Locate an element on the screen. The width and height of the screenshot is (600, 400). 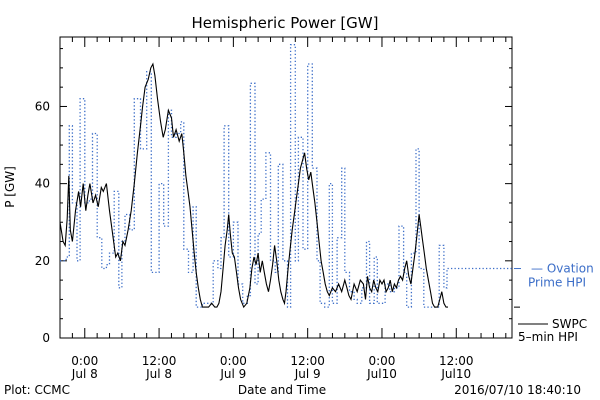
legend-ovation-line2: Prime HPI is located at coordinates (557, 283).